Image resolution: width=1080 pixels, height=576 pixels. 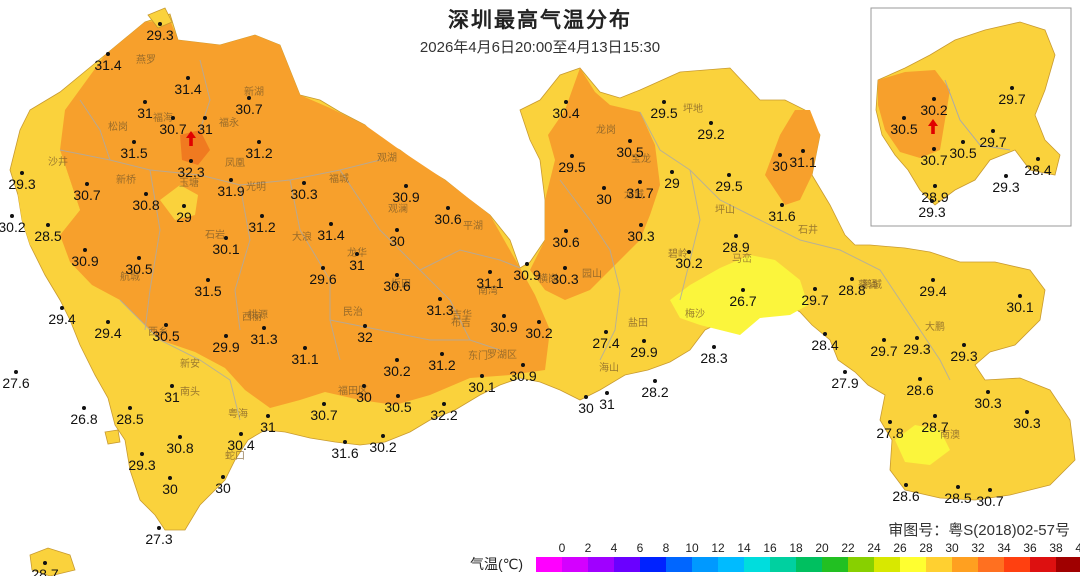 What do you see at coordinates (933, 160) in the screenshot?
I see `station-temperature-value: 30.7` at bounding box center [933, 160].